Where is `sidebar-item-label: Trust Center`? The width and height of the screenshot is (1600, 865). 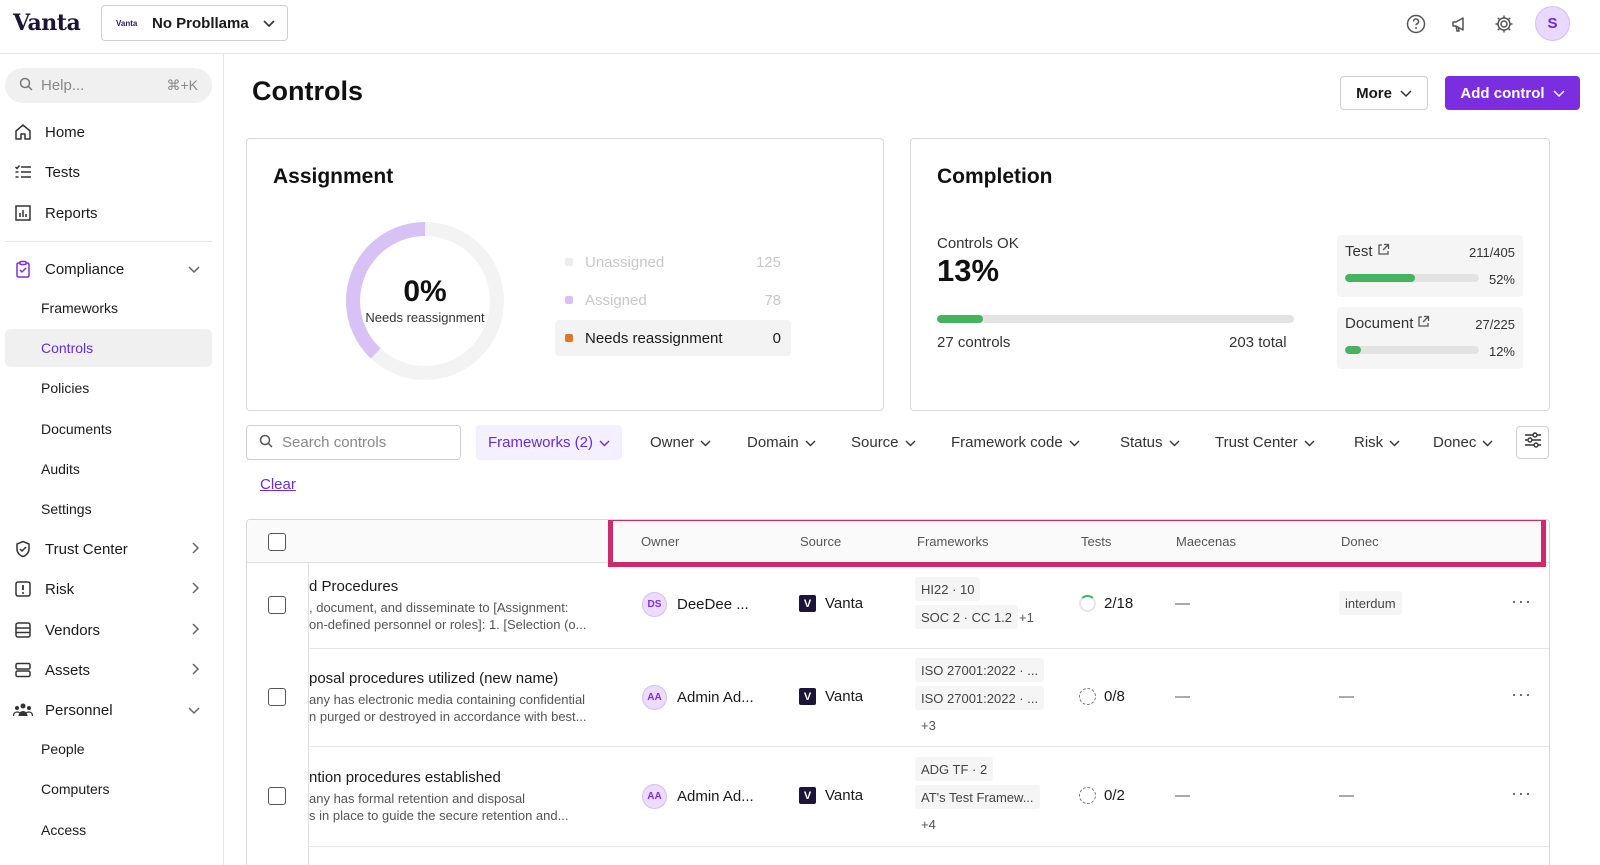
sidebar-item-label: Trust Center is located at coordinates (86, 549).